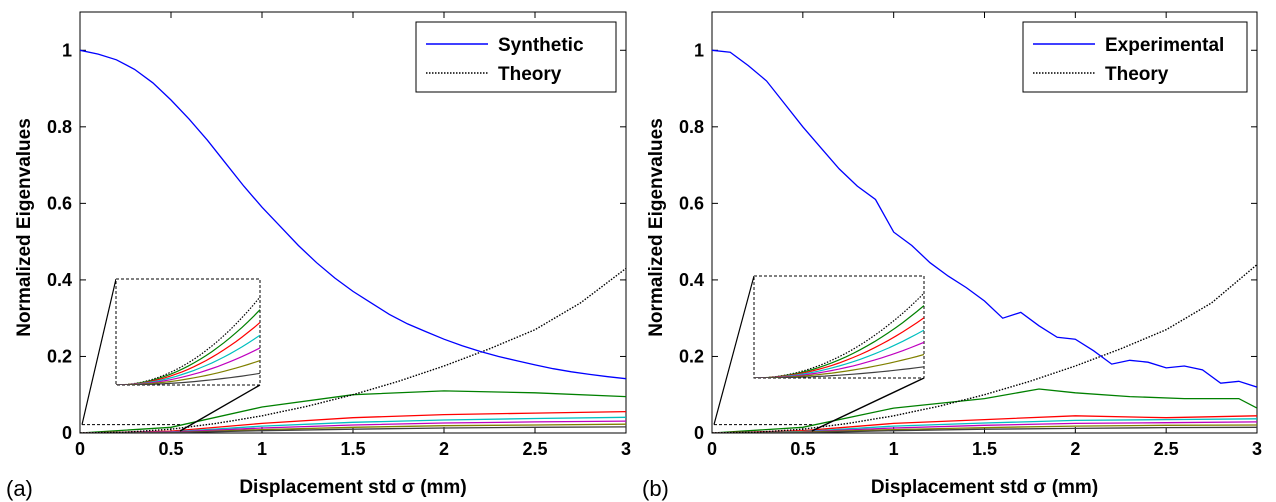 The height and width of the screenshot is (502, 1276). I want to click on panel-label-a: (a), so click(19, 488).